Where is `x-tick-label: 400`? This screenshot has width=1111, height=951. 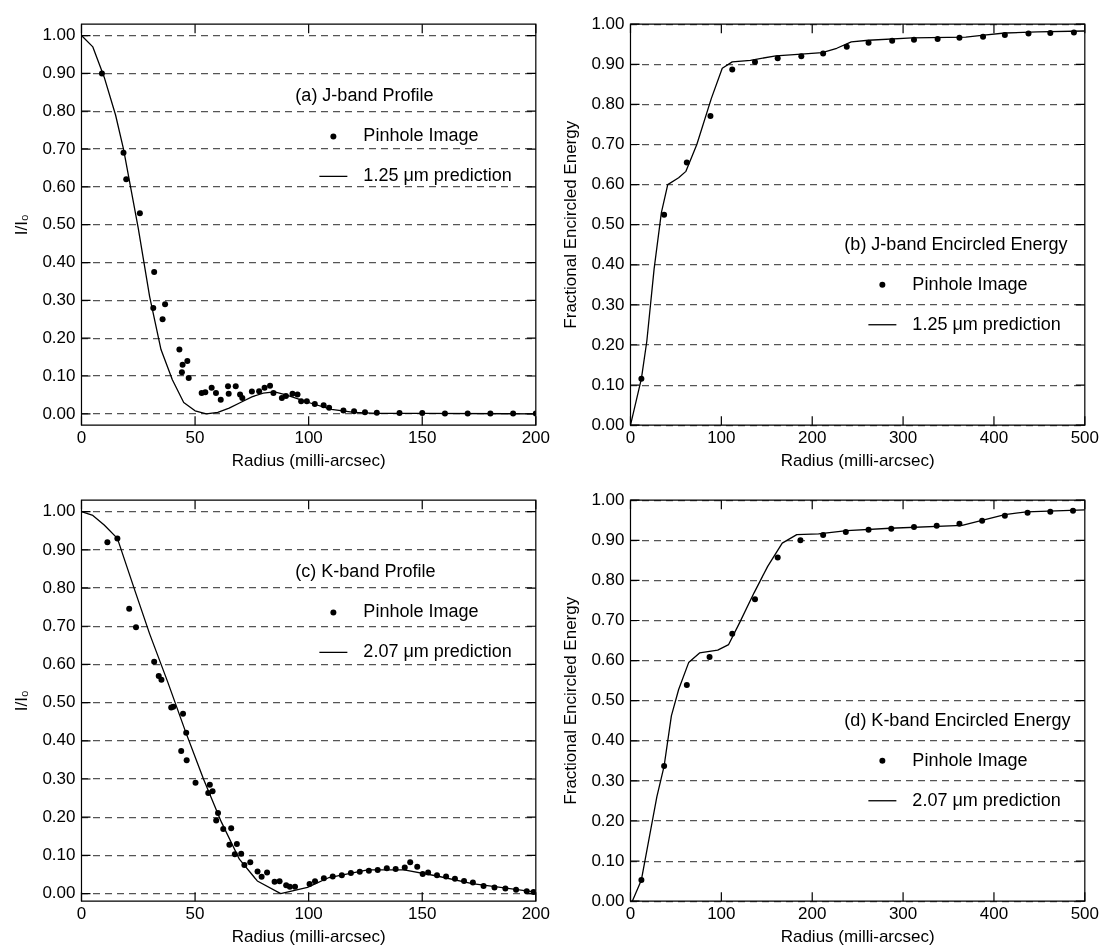
x-tick-label: 400 is located at coordinates (994, 914).